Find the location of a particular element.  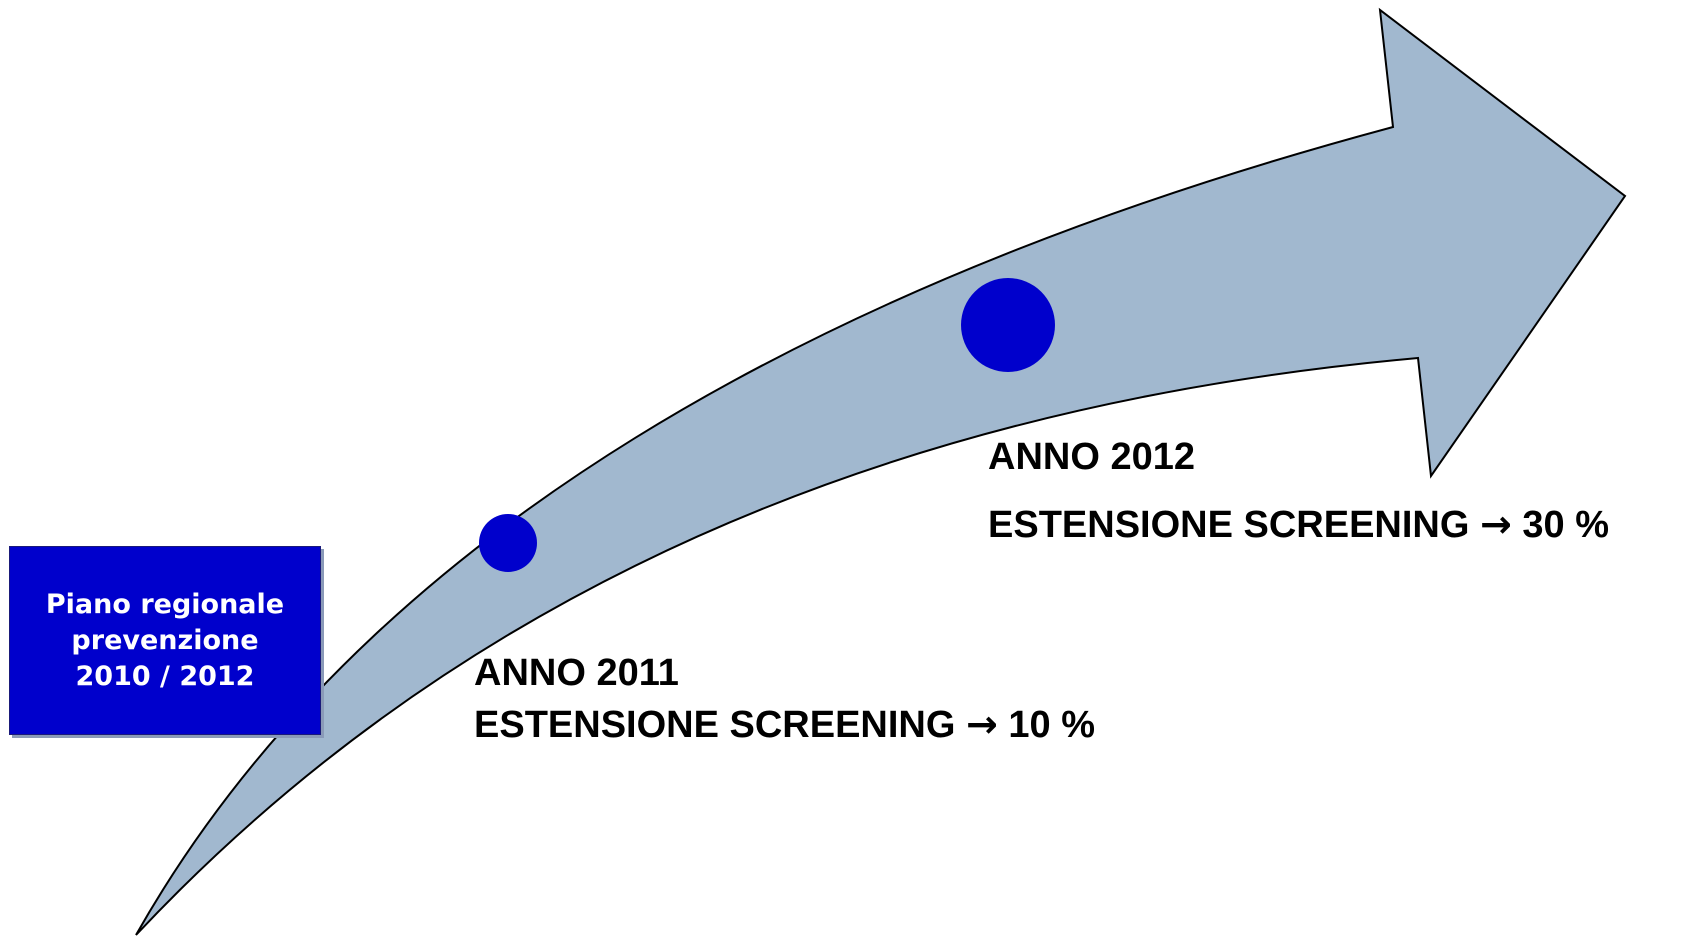

milestone-2011-extension: ESTENSIONE SCREENING → 10 % is located at coordinates (784, 724).